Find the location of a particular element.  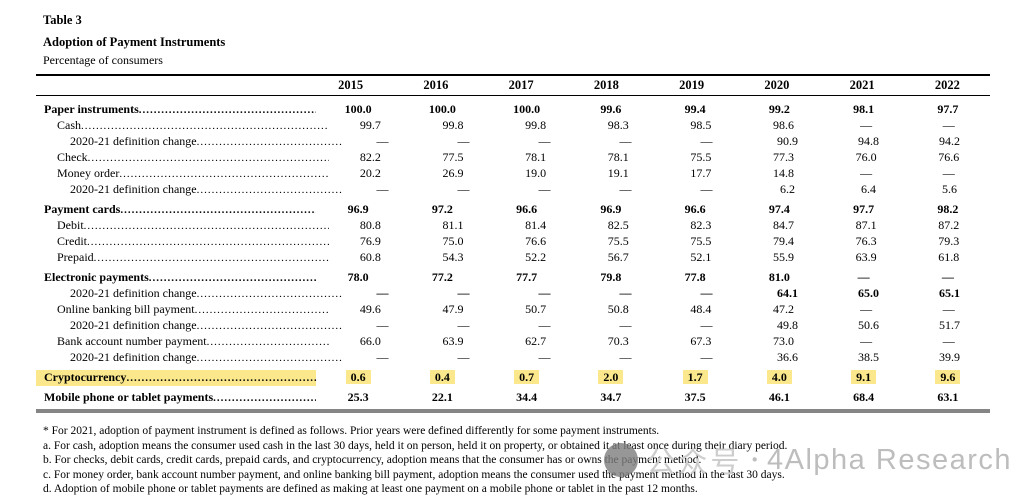

value-cell: 98.2 is located at coordinates (948, 209).